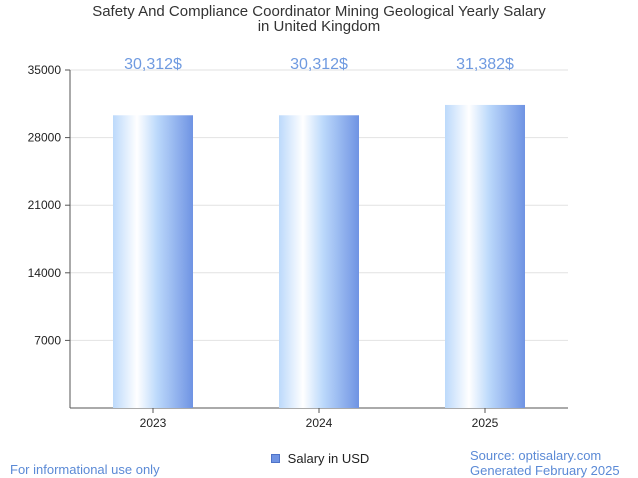 The height and width of the screenshot is (478, 638). Describe the element at coordinates (153, 262) in the screenshot. I see `bar-2023` at that location.